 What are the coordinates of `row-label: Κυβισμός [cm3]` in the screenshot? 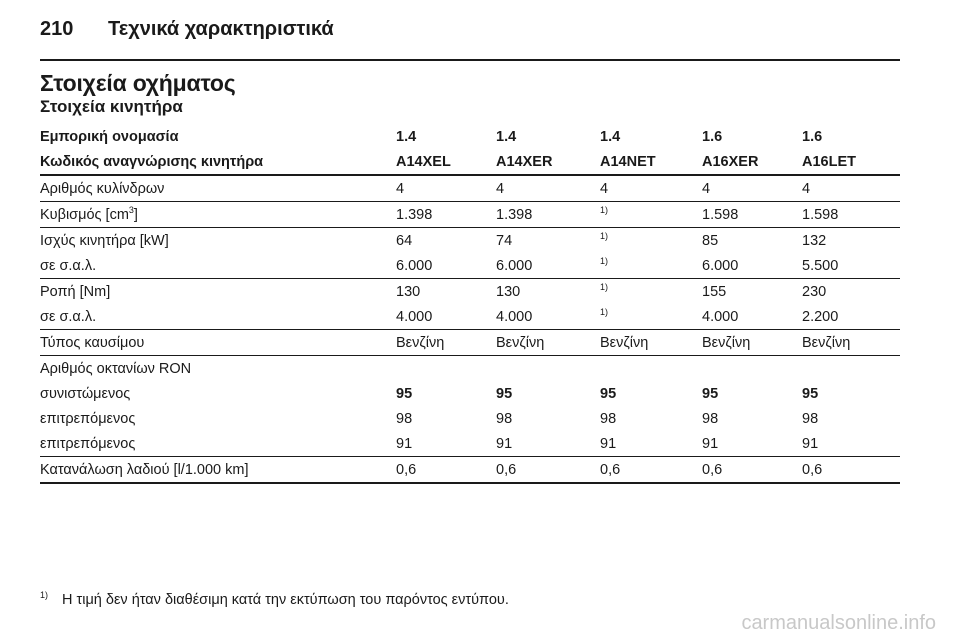 It's located at (218, 214).